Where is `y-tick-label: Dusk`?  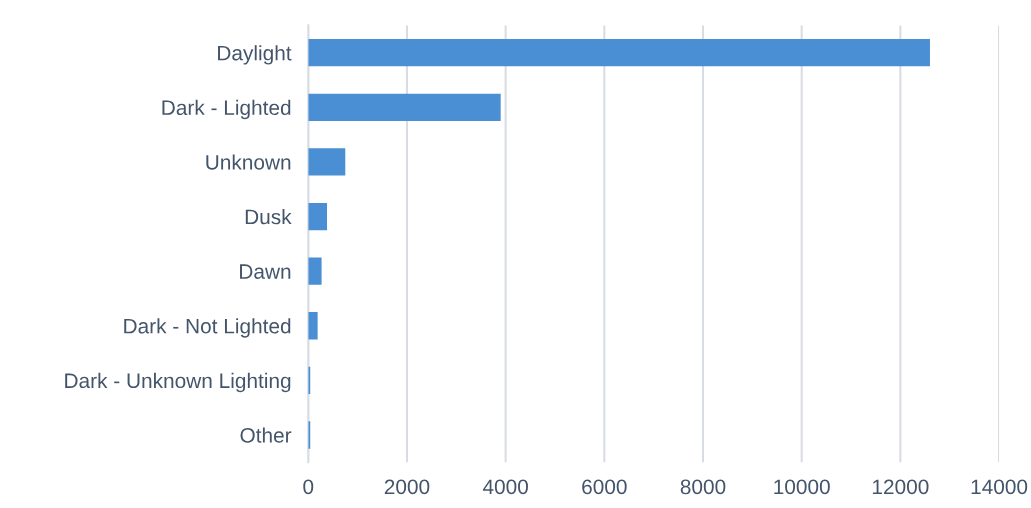
y-tick-label: Dusk is located at coordinates (268, 216).